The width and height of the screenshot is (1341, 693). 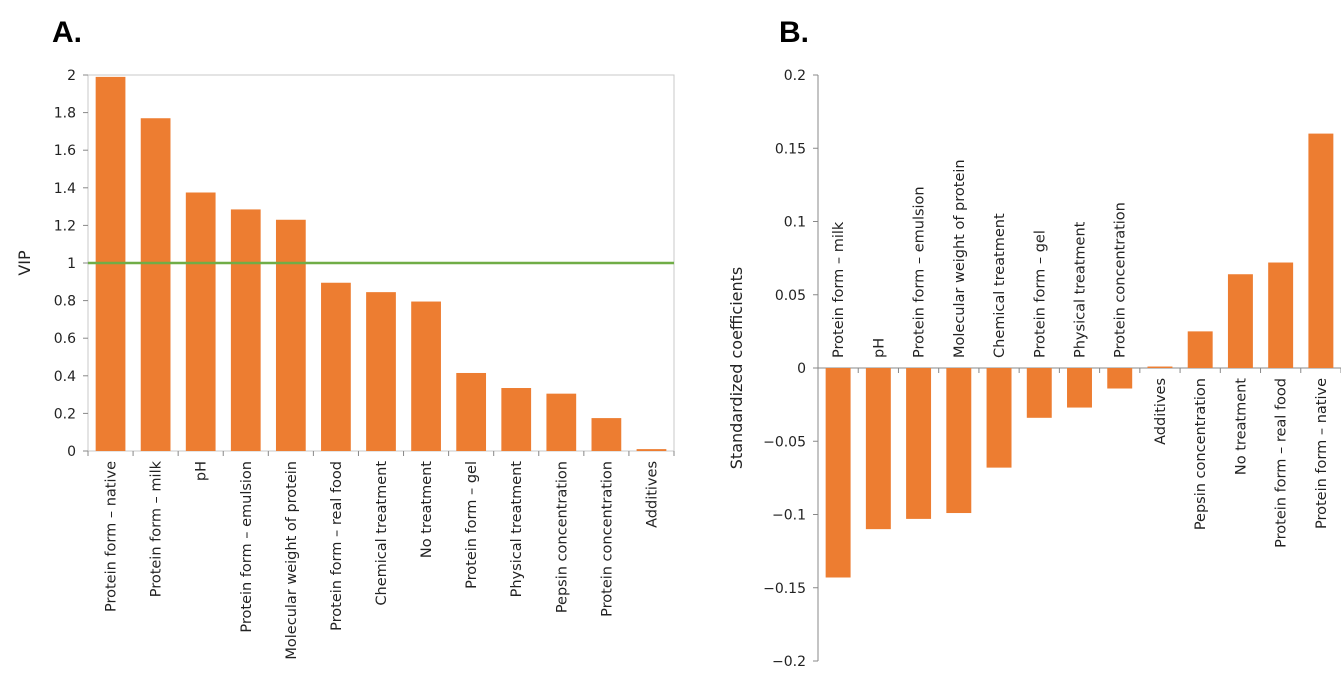 I want to click on y-tick-label: 1, so click(x=71, y=264).